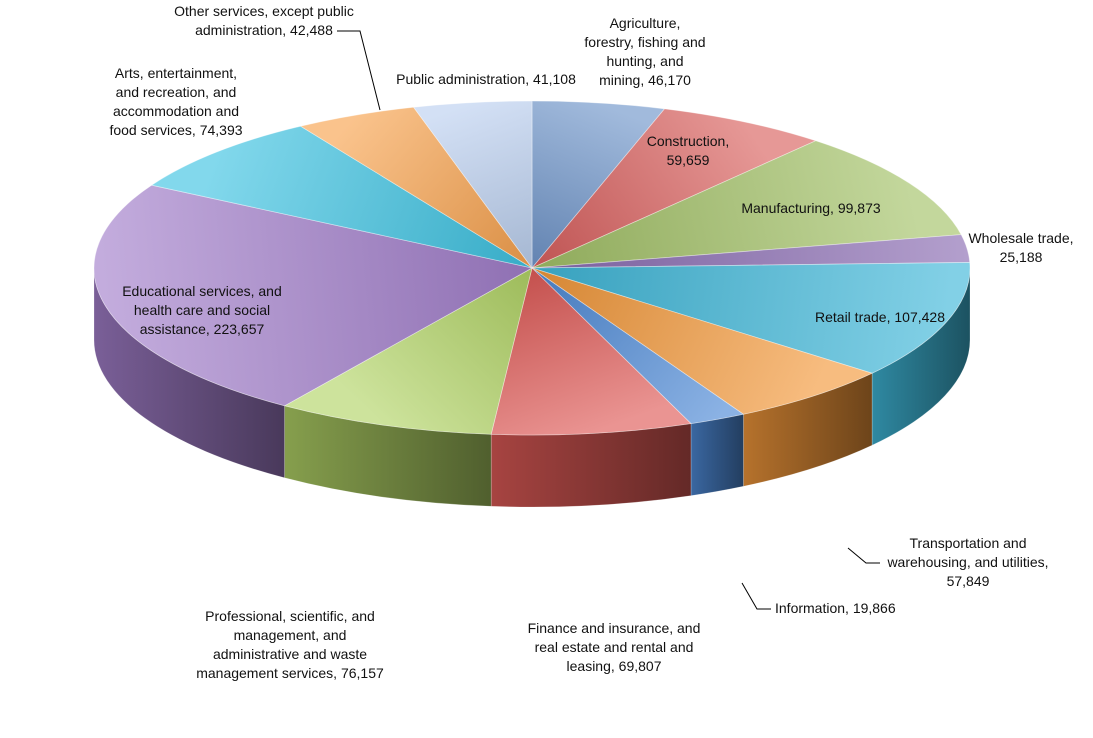 The height and width of the screenshot is (738, 1093). What do you see at coordinates (968, 543) in the screenshot?
I see `slice-label-line: Transportation and` at bounding box center [968, 543].